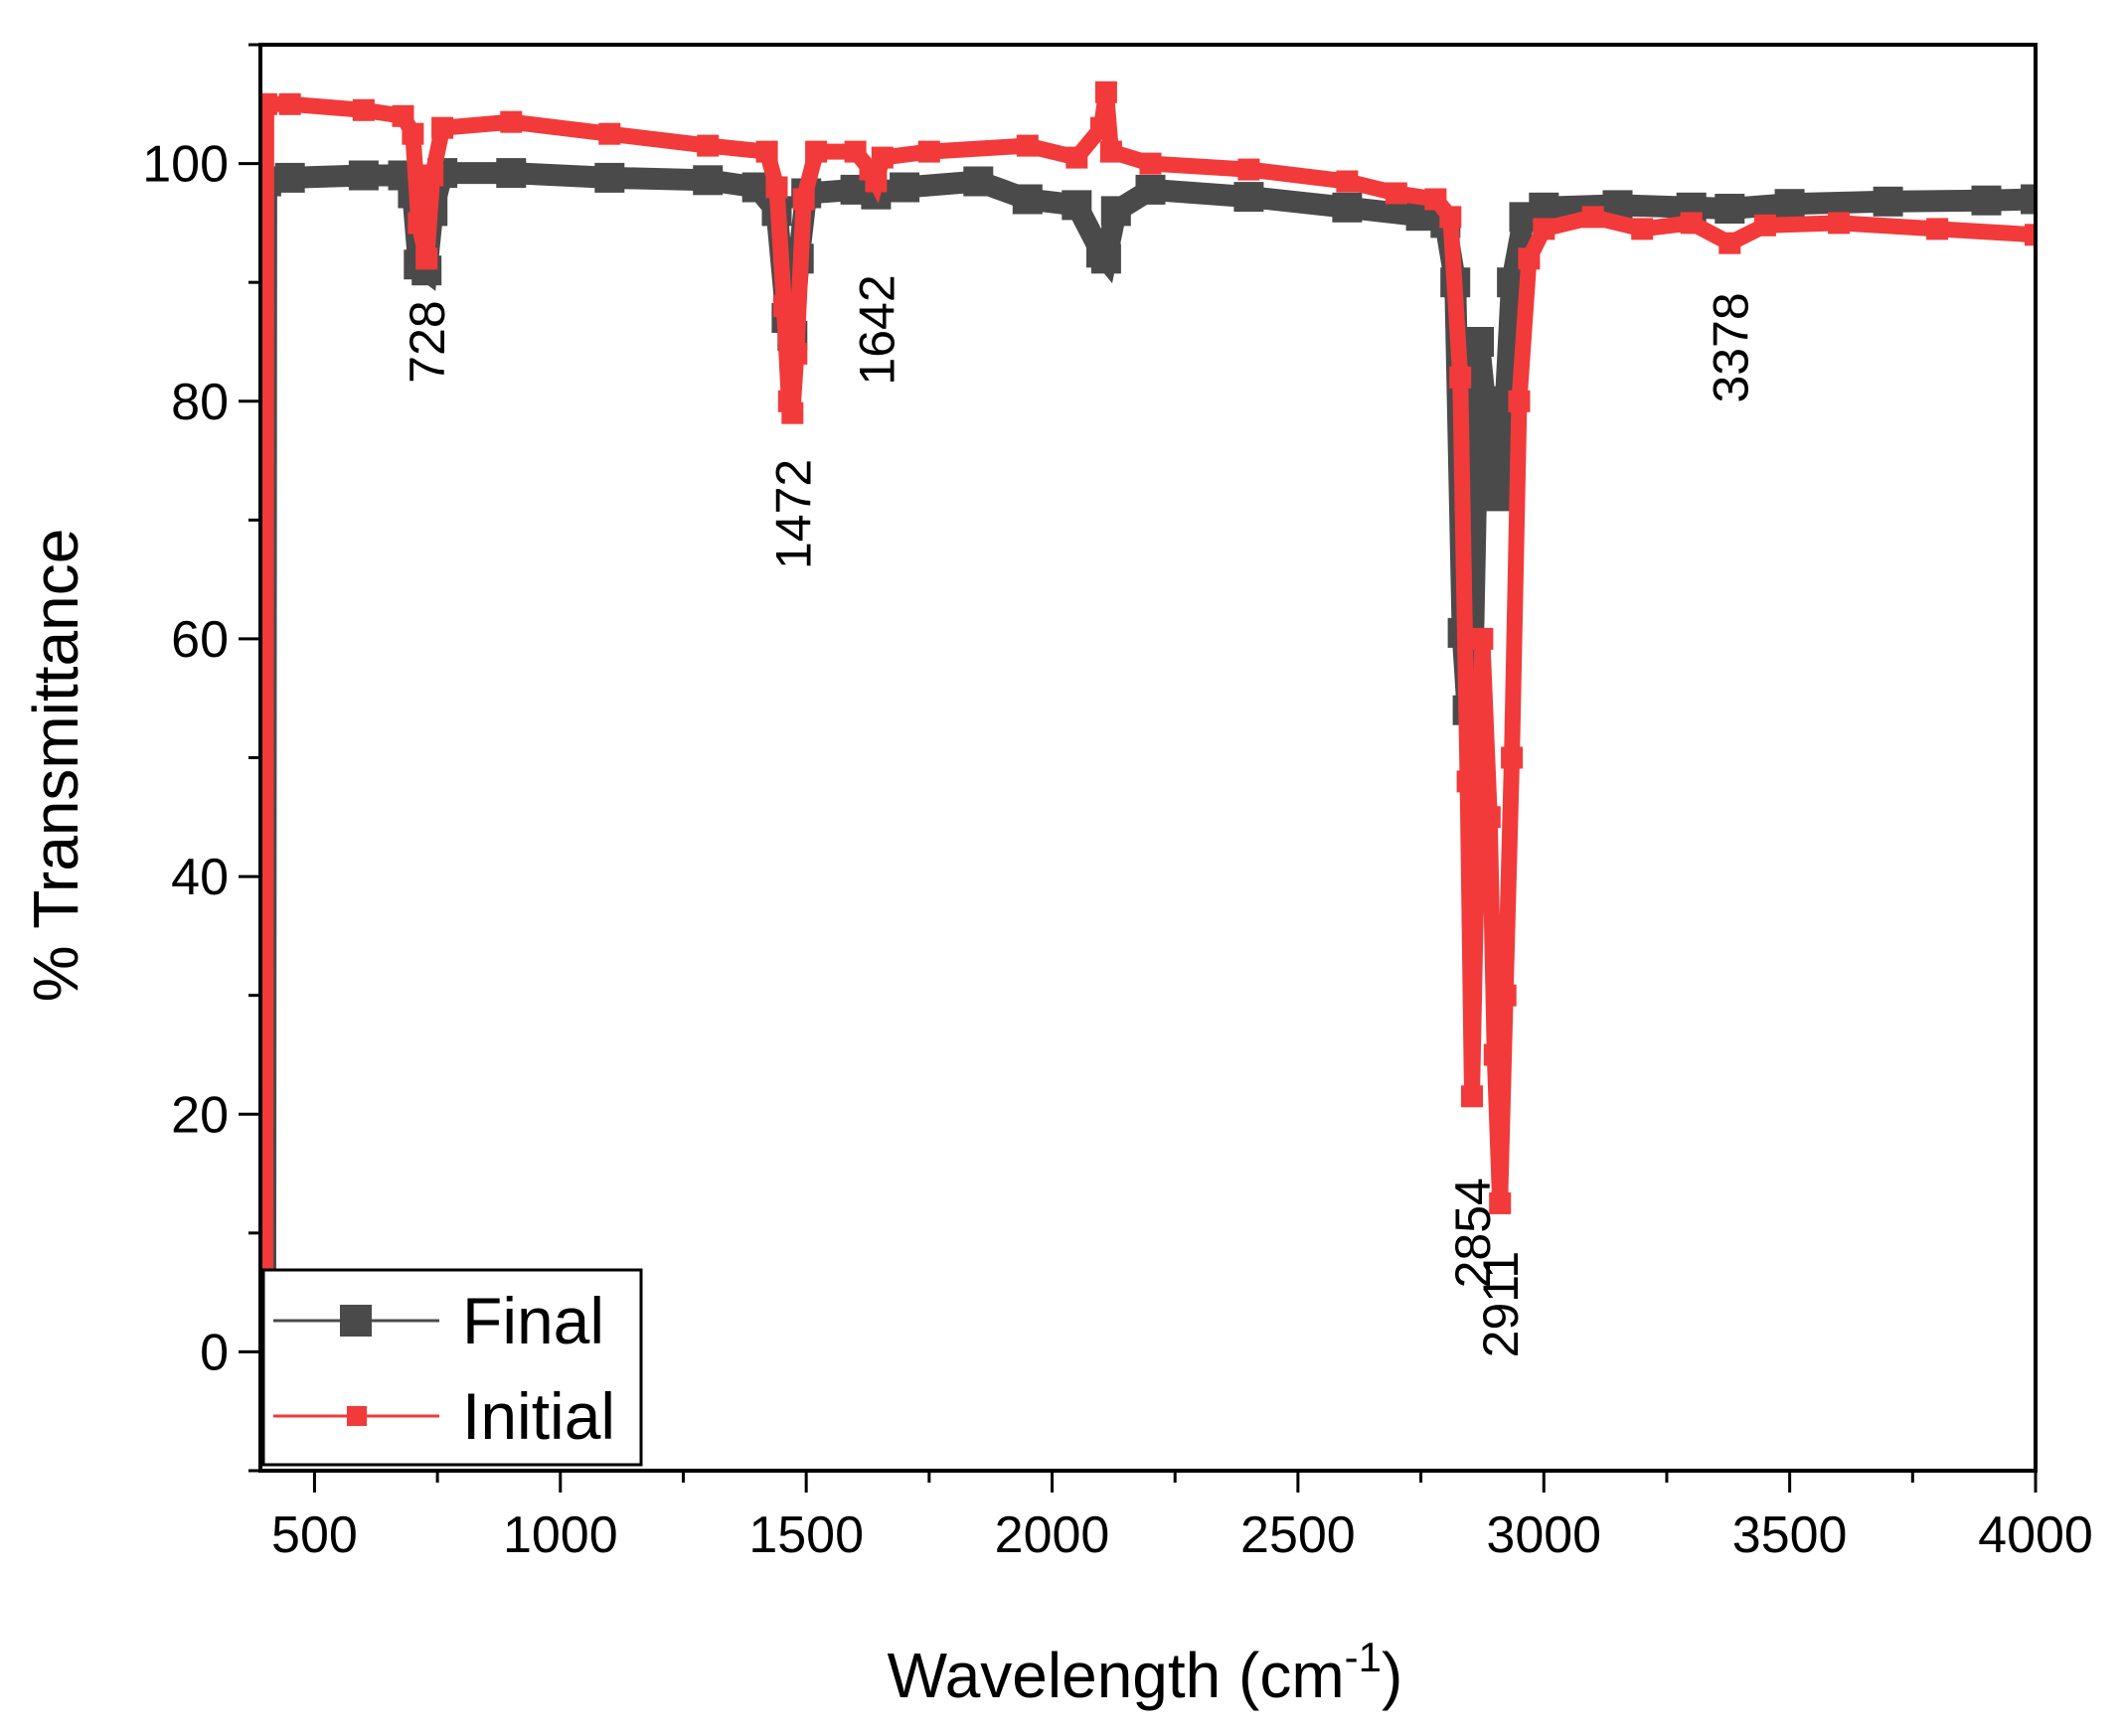 The width and height of the screenshot is (2126, 1736). What do you see at coordinates (185, 165) in the screenshot?
I see `y-tick-label: 100` at bounding box center [185, 165].